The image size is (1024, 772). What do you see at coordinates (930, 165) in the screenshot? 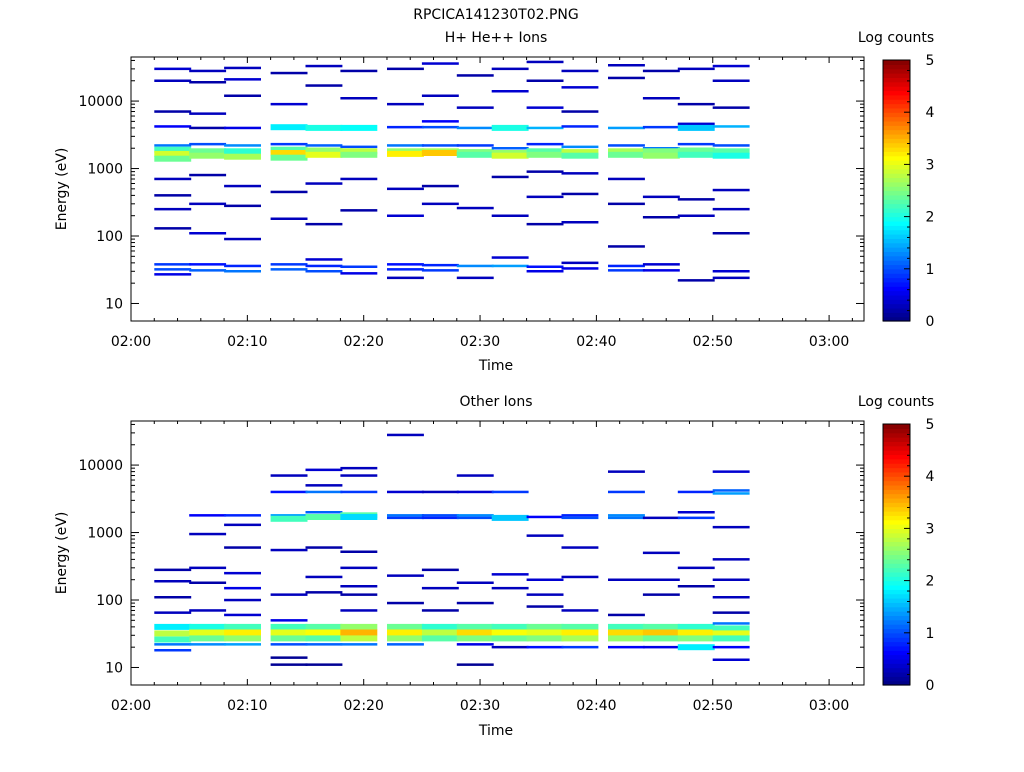
I see `colorbar-tick-label: 3` at bounding box center [930, 165].